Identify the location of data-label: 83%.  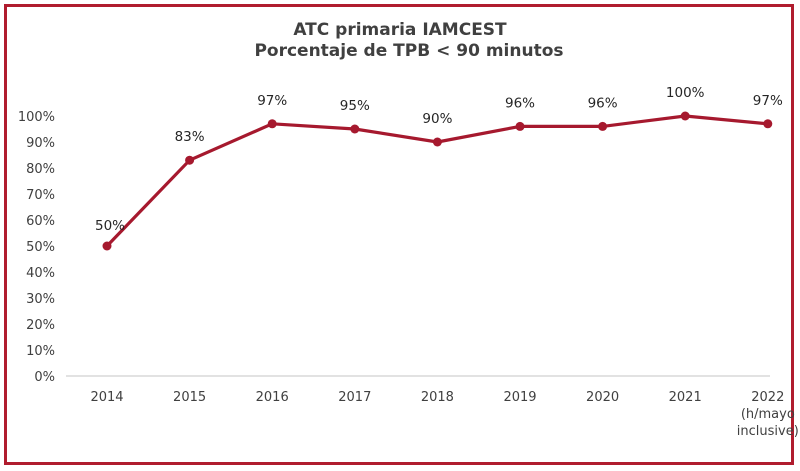
(190, 137).